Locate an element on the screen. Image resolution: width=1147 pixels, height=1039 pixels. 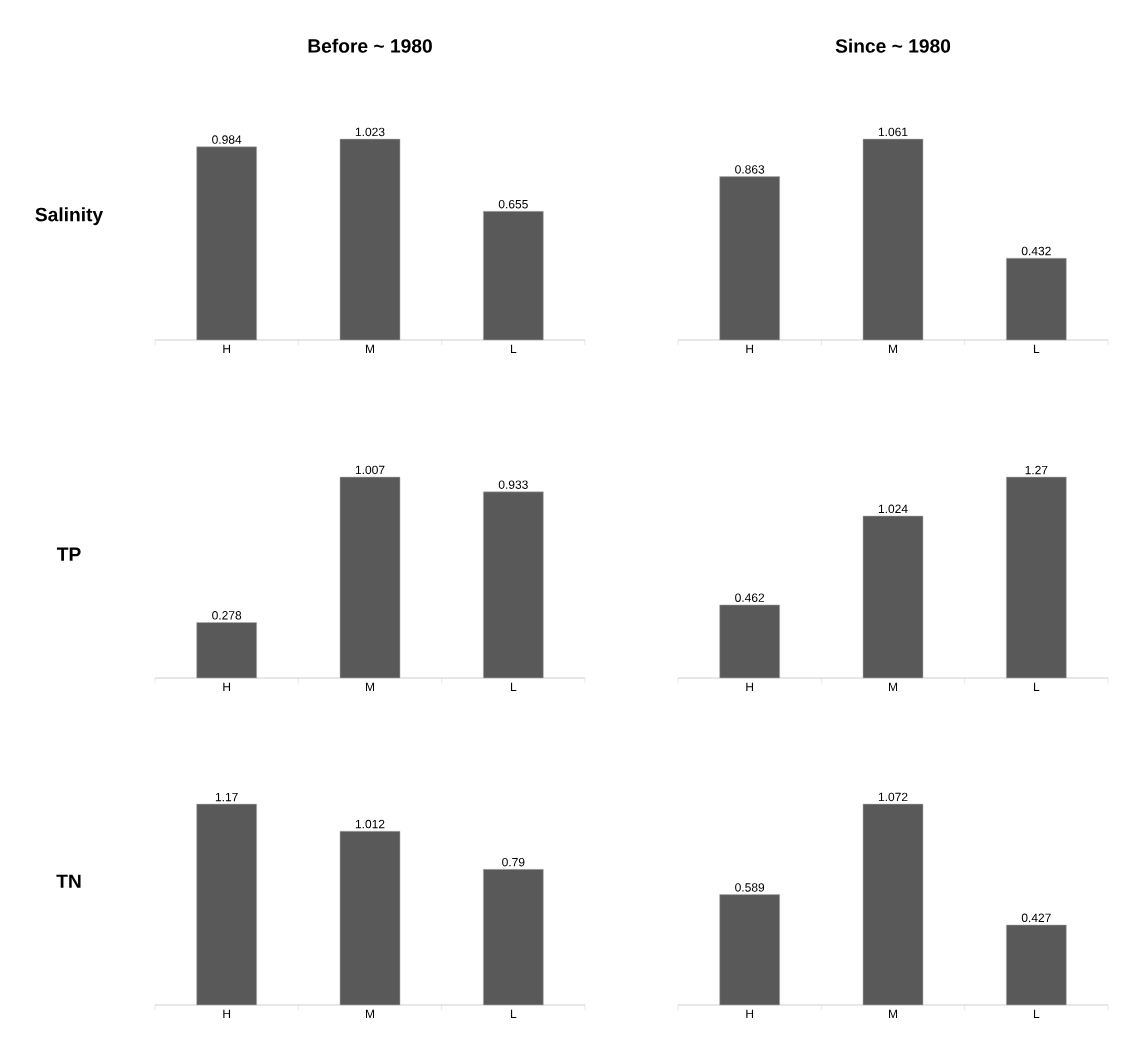
data-label: 1.17 is located at coordinates (226, 797).